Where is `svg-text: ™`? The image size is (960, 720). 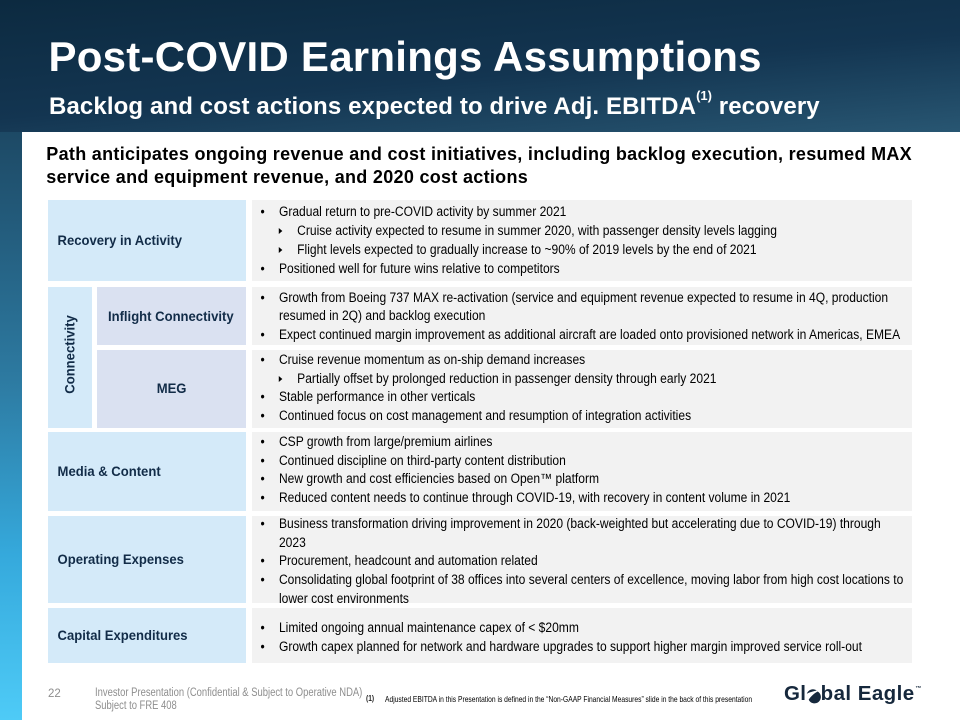
svg-text: ™ is located at coordinates (919, 688).